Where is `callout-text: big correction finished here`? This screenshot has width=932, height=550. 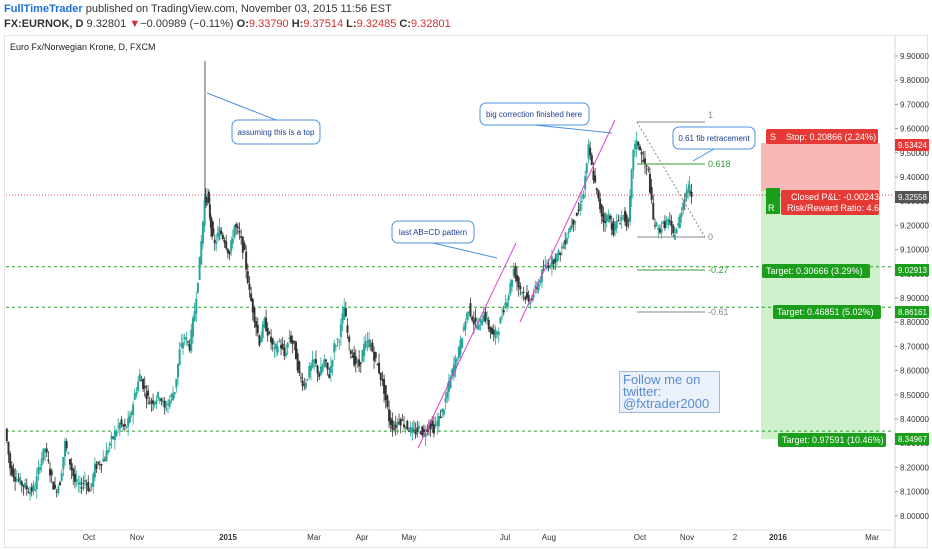
callout-text: big correction finished here is located at coordinates (534, 114).